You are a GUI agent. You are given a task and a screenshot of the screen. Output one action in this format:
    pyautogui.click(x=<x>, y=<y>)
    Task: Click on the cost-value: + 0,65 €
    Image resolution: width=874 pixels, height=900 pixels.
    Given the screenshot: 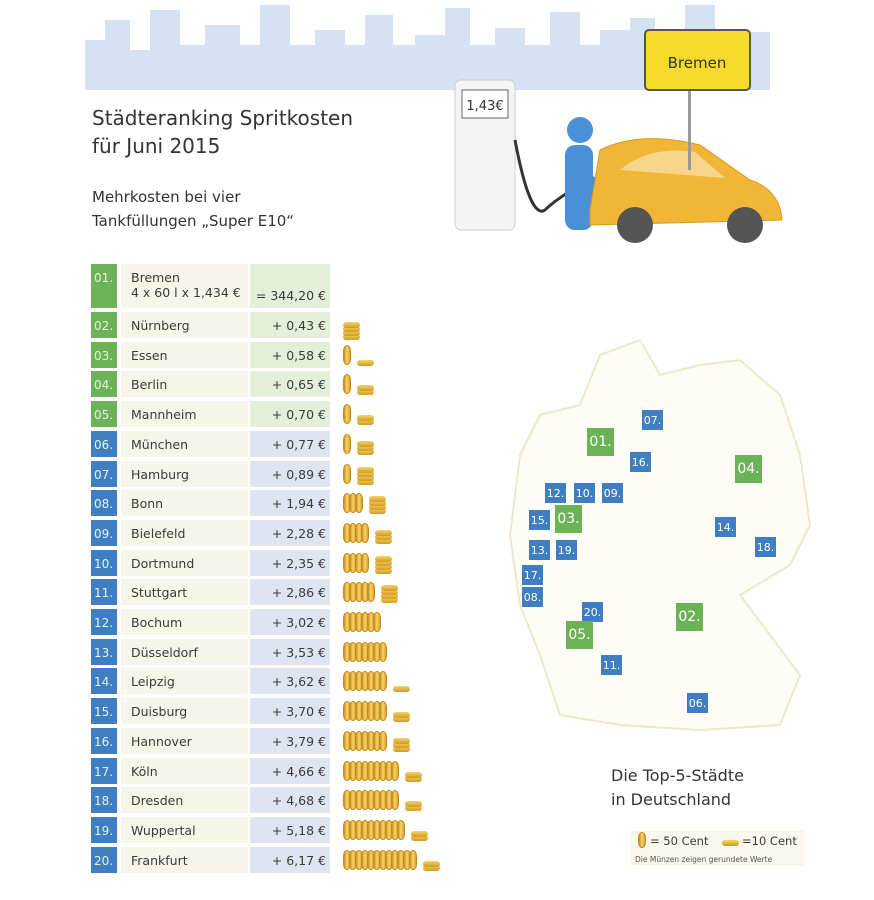 What is the action you would take?
    pyautogui.click(x=290, y=384)
    